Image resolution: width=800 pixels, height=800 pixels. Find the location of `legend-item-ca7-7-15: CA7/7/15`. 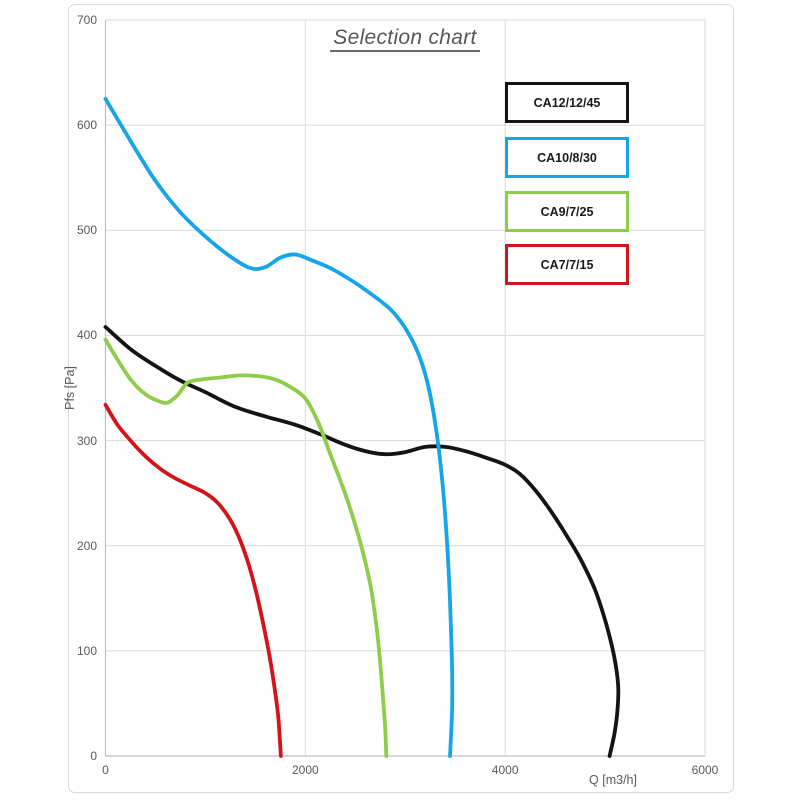

legend-item-ca7-7-15: CA7/7/15 is located at coordinates (567, 264).